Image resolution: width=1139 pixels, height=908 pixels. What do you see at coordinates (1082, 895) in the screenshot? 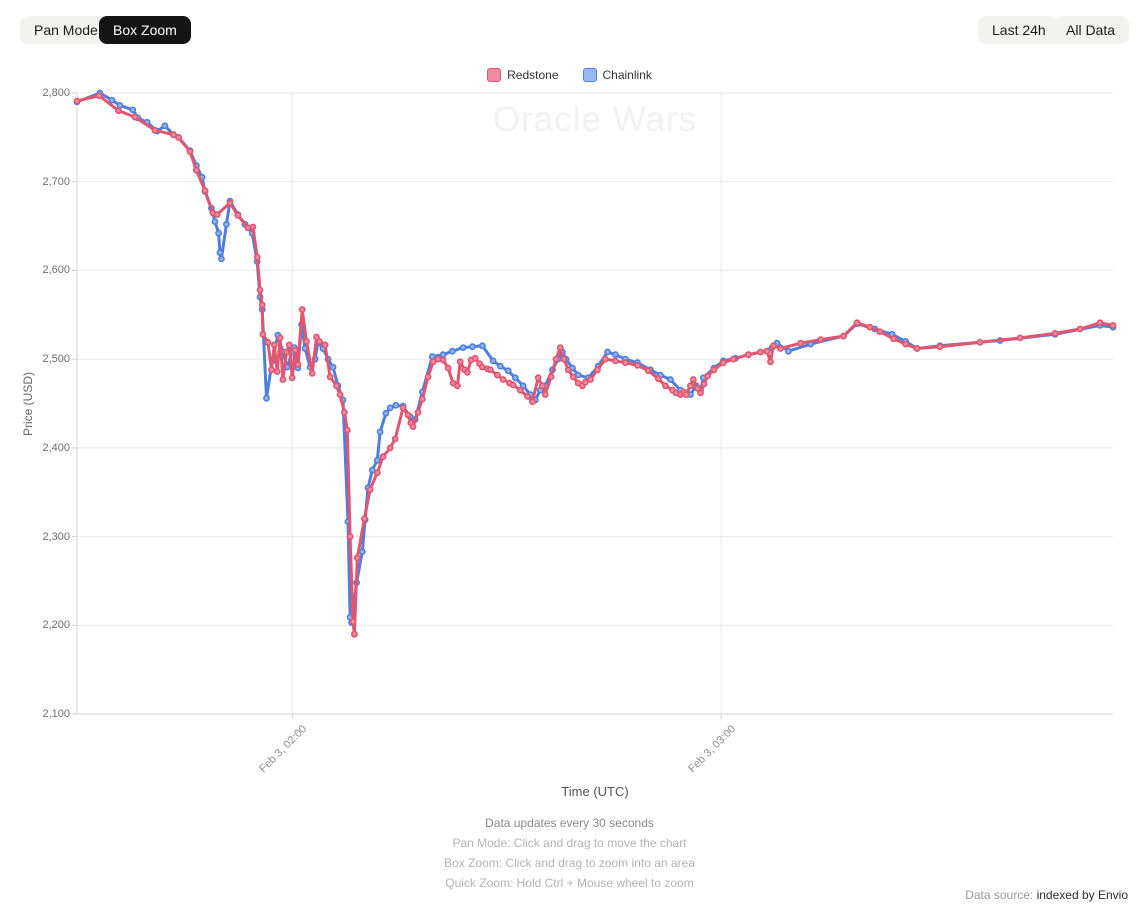
I see `data-source-link: indexed by Envio` at bounding box center [1082, 895].